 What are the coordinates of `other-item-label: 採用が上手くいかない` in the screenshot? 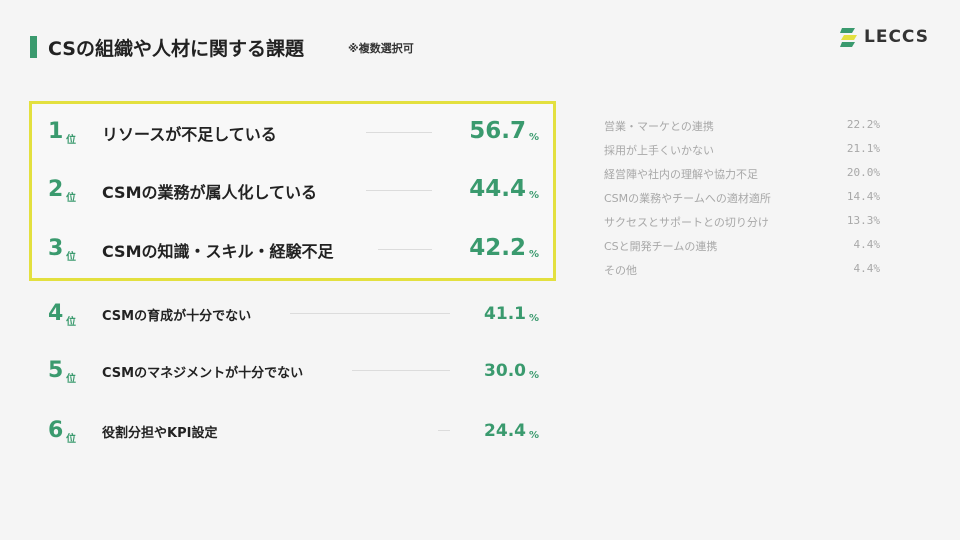 It's located at (659, 150).